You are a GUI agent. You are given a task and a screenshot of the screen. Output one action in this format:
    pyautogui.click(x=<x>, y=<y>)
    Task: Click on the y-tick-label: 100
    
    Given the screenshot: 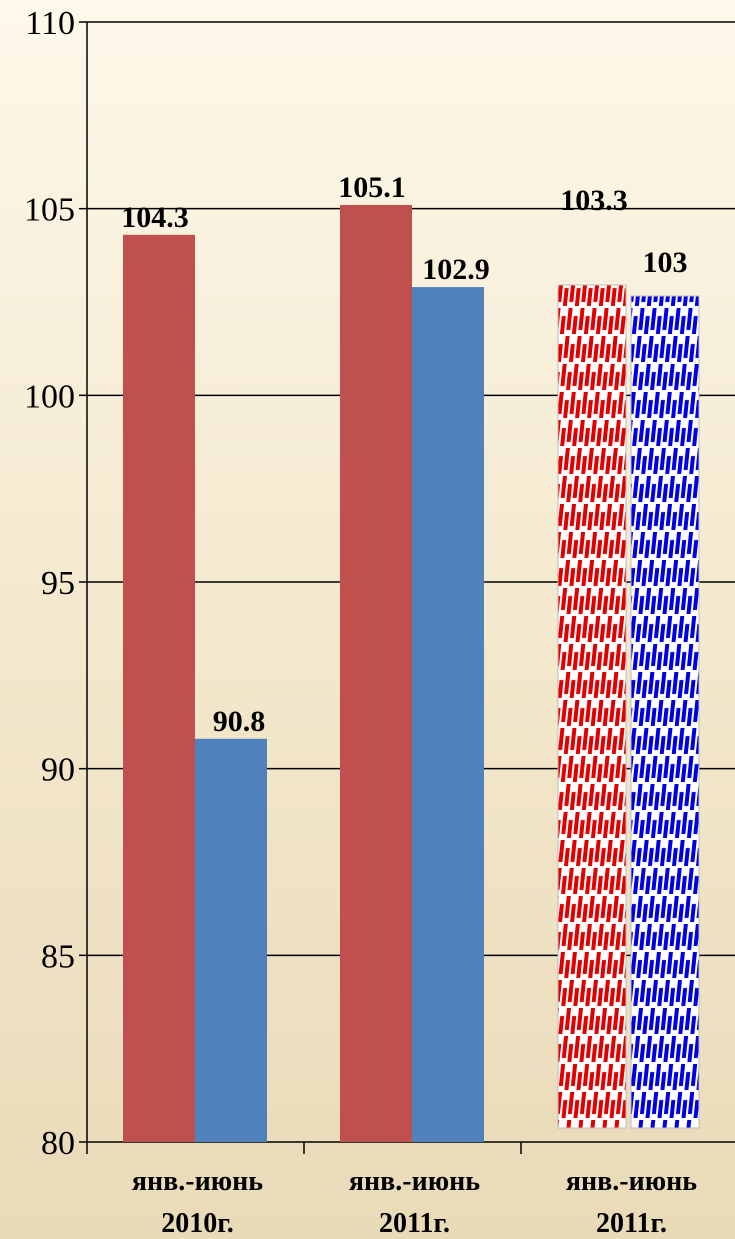 What is the action you would take?
    pyautogui.click(x=49, y=396)
    